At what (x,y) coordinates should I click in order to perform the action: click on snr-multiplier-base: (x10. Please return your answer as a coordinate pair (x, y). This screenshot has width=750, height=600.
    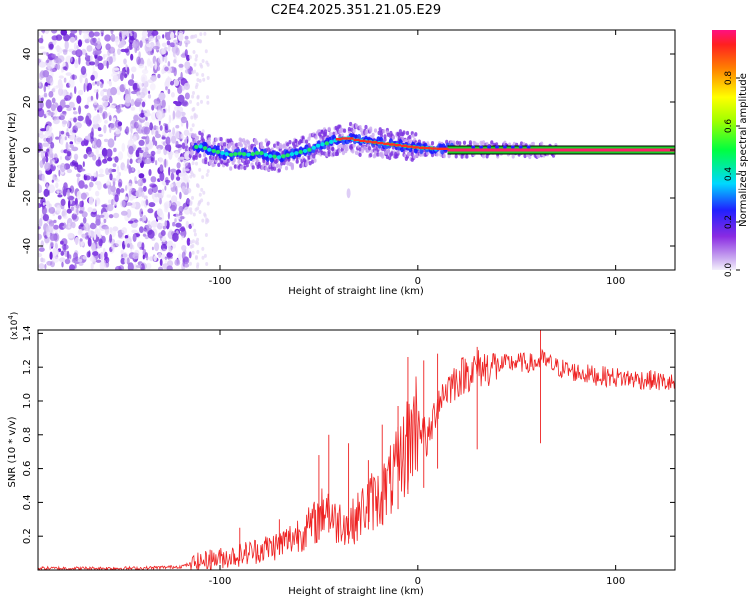
    Looking at the image, I should click on (15, 329).